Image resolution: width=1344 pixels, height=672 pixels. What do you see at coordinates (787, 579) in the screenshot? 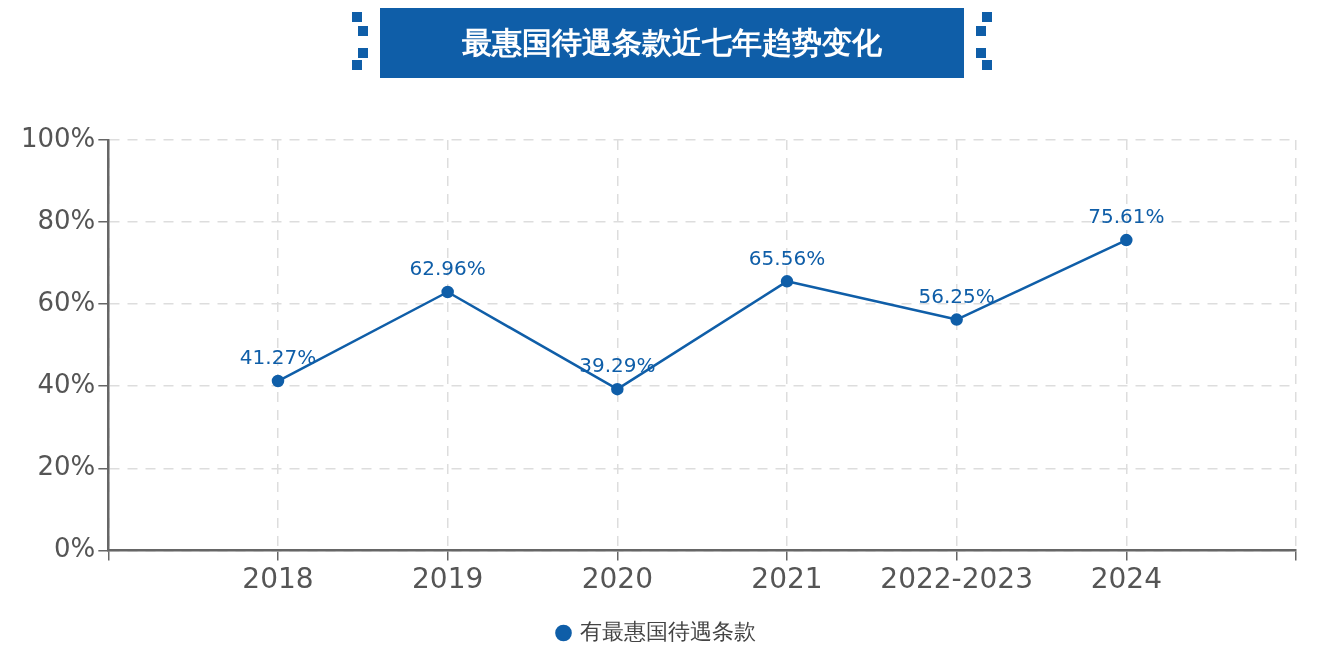
I see `x-tick-label: 2021` at bounding box center [787, 579].